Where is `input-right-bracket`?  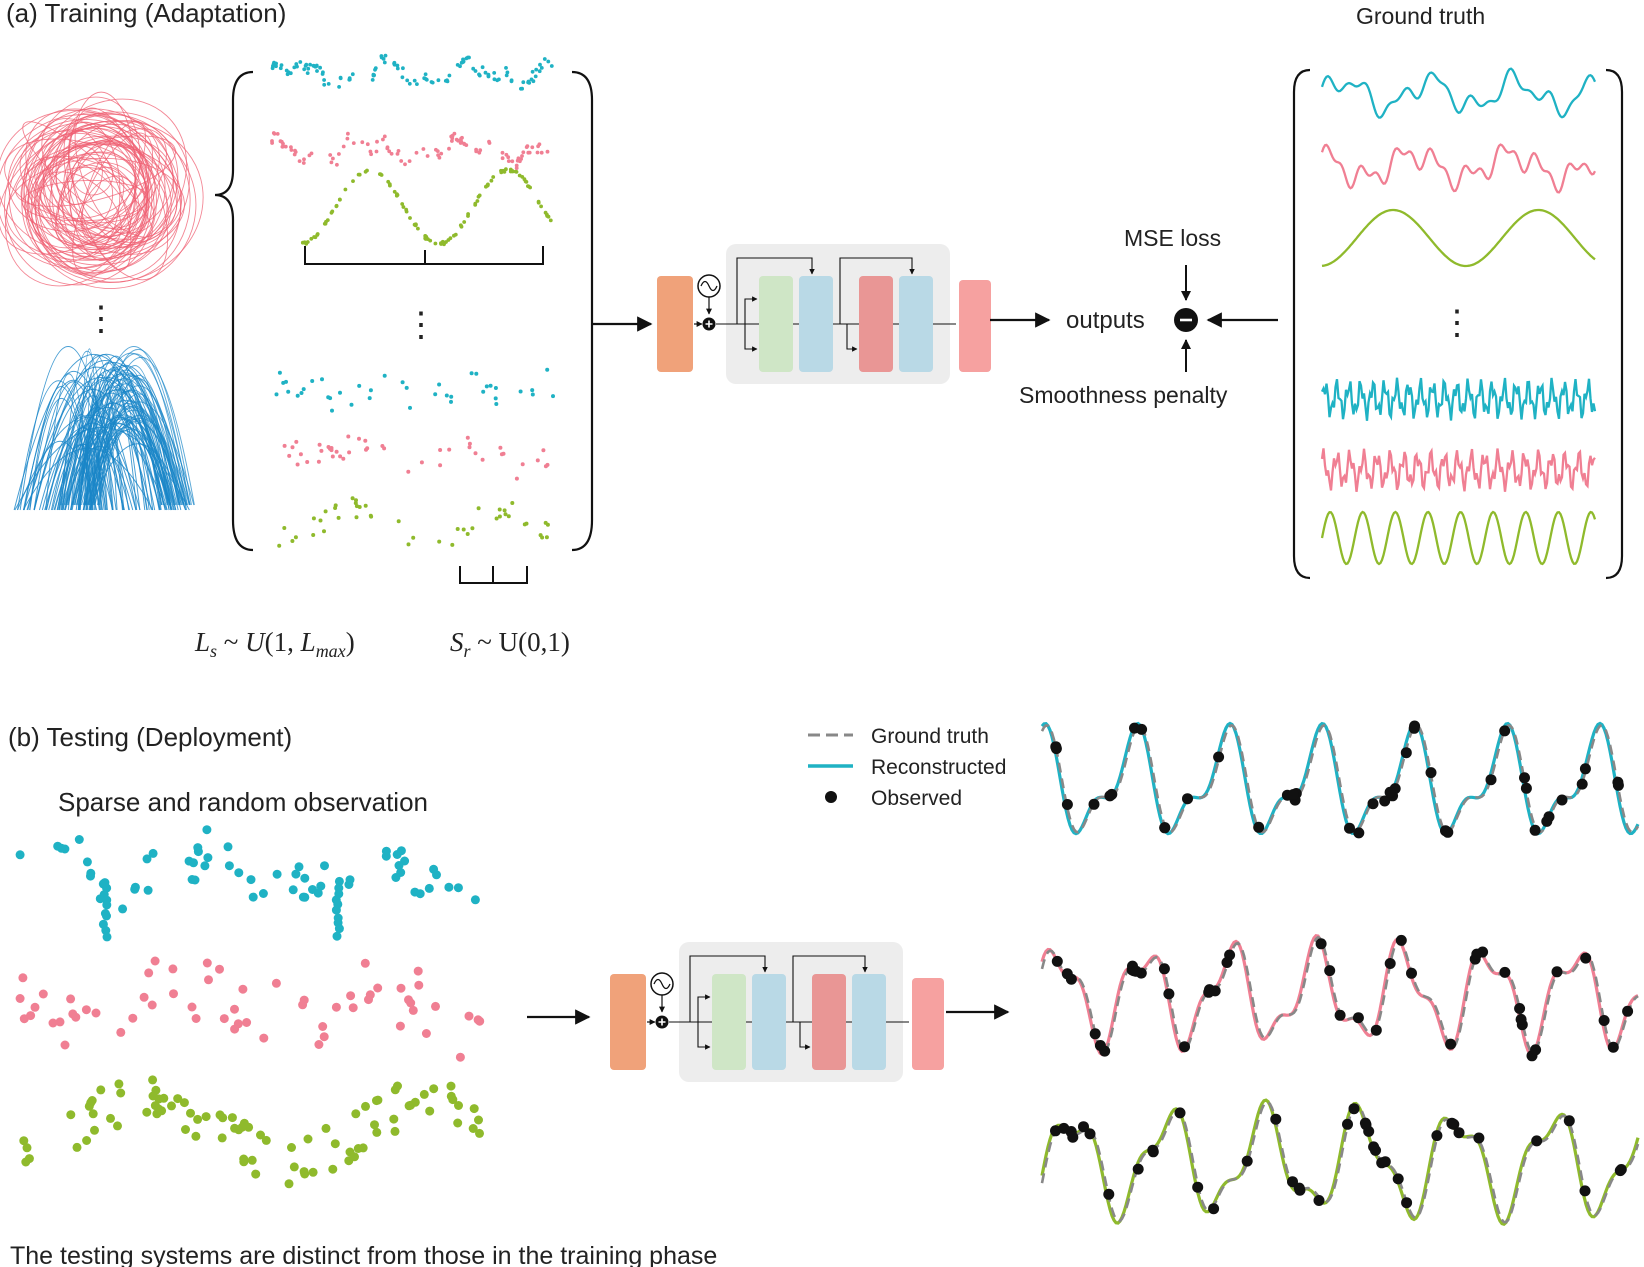 input-right-bracket is located at coordinates (582, 311).